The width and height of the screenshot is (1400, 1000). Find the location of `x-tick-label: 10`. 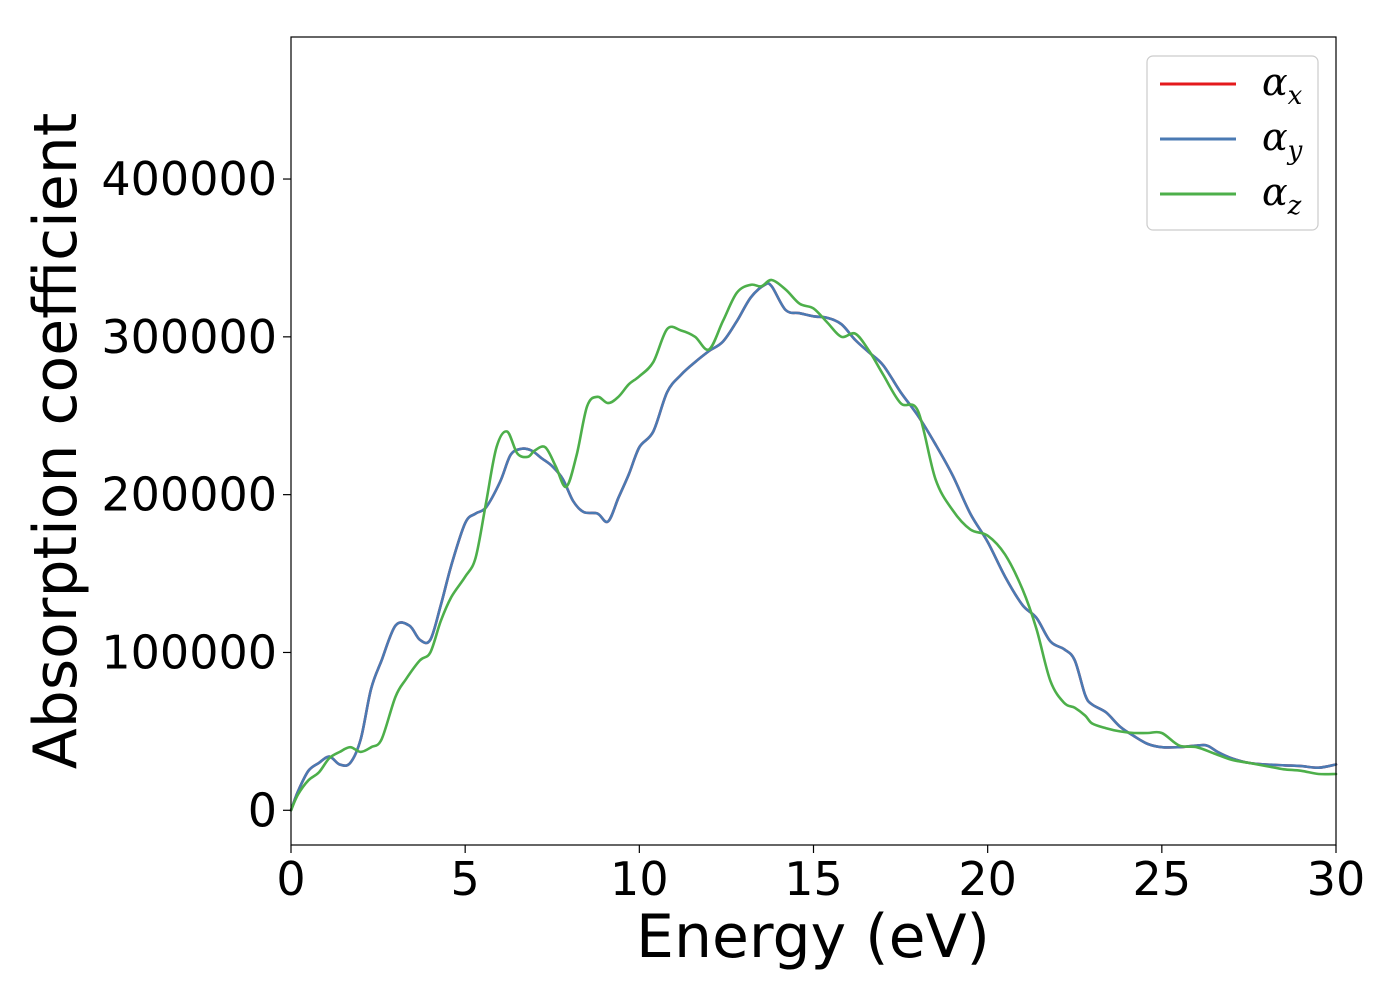

x-tick-label: 10 is located at coordinates (639, 879).